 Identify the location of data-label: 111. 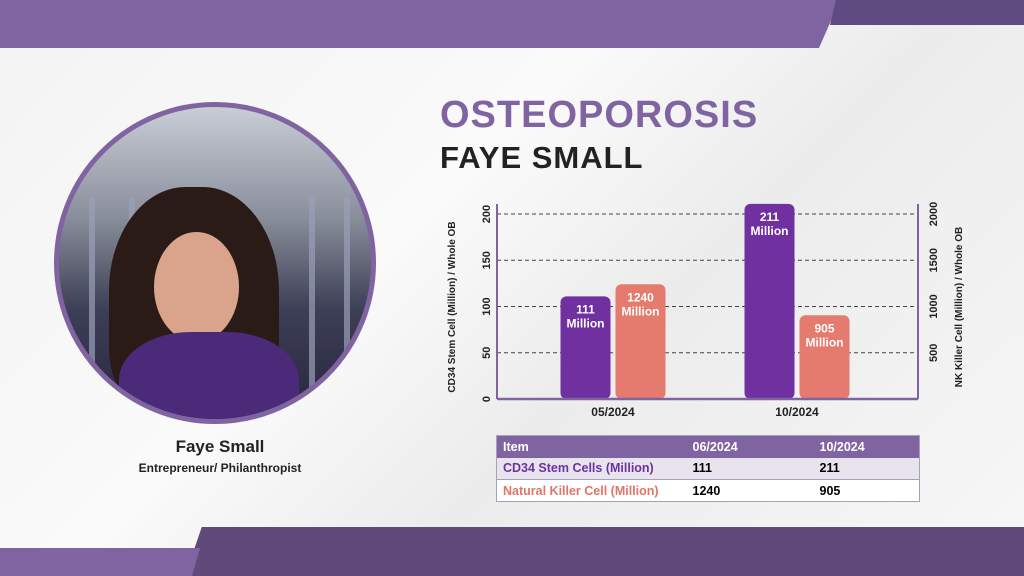
(585, 309).